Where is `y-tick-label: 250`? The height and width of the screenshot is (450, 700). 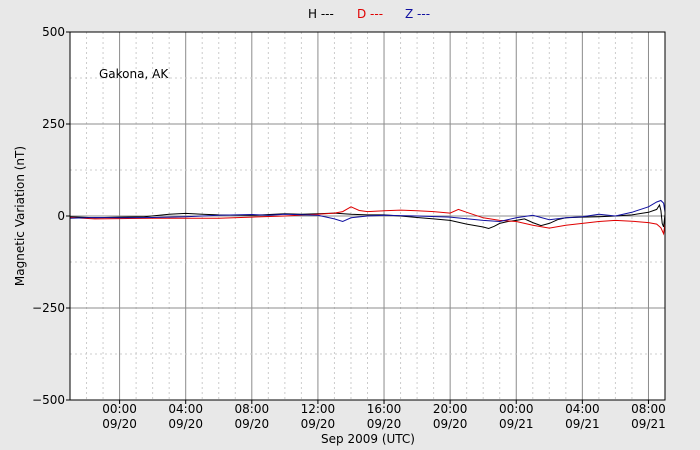
y-tick-label: 250 is located at coordinates (53, 124).